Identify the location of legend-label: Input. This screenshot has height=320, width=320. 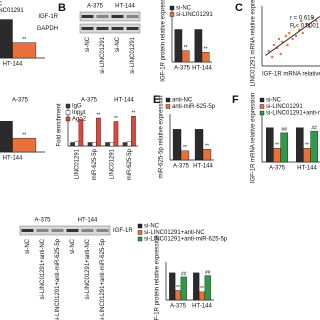
(79, 113).